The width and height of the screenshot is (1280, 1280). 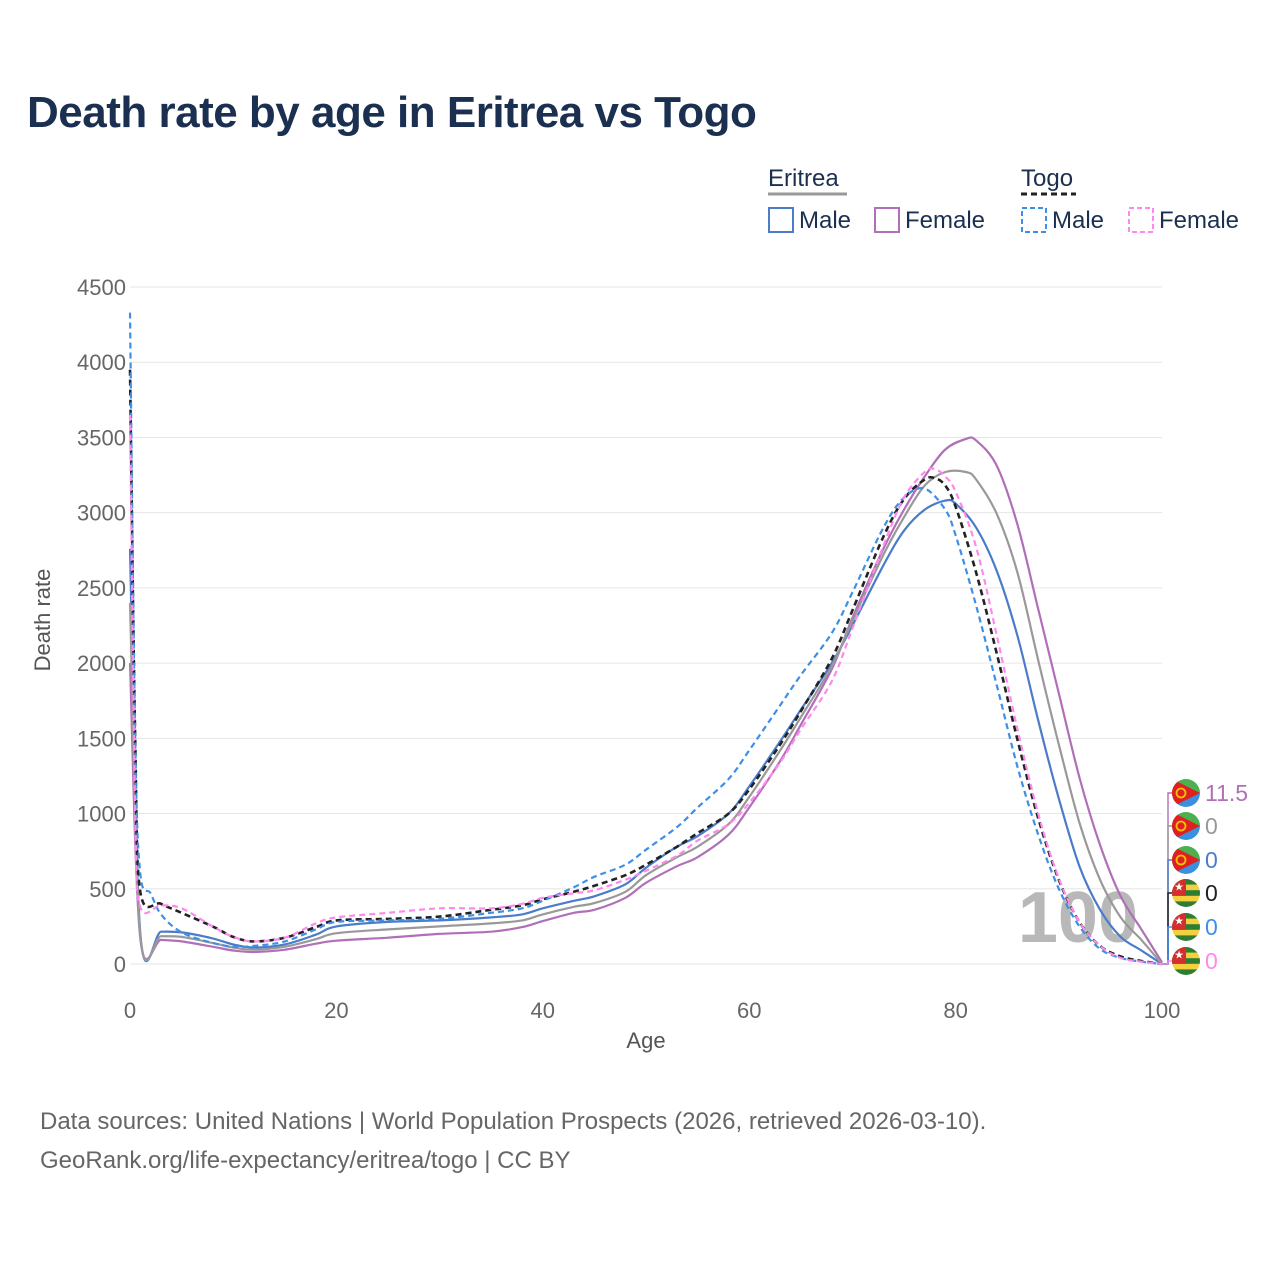 What do you see at coordinates (652, 1010) in the screenshot?
I see `x-axis: 0 20 40 60 80 100` at bounding box center [652, 1010].